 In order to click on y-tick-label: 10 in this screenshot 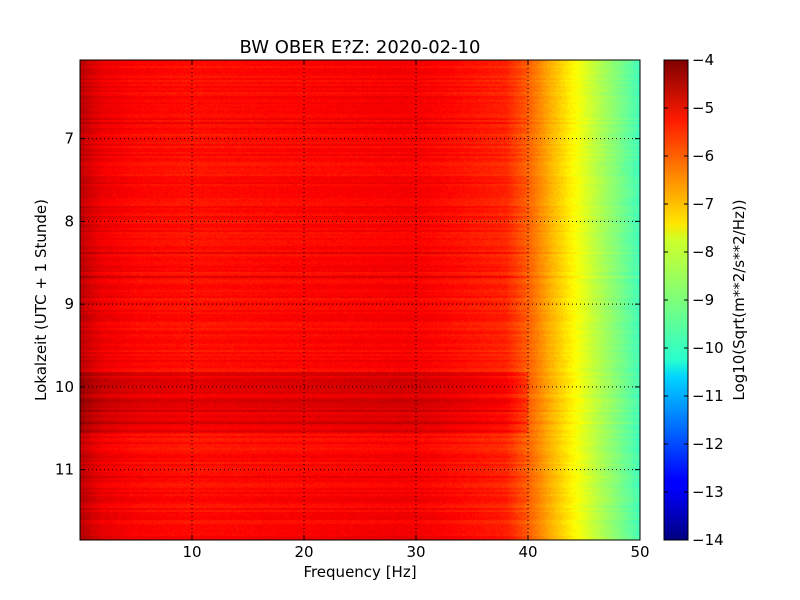, I will do `click(64, 387)`.